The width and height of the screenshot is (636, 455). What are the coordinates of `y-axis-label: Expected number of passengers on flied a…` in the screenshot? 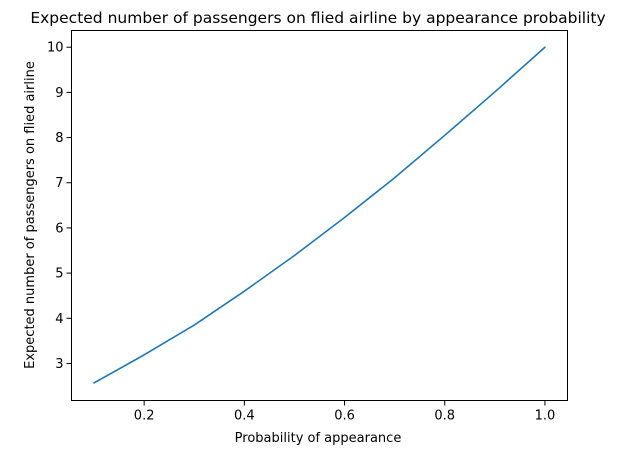 It's located at (30, 215).